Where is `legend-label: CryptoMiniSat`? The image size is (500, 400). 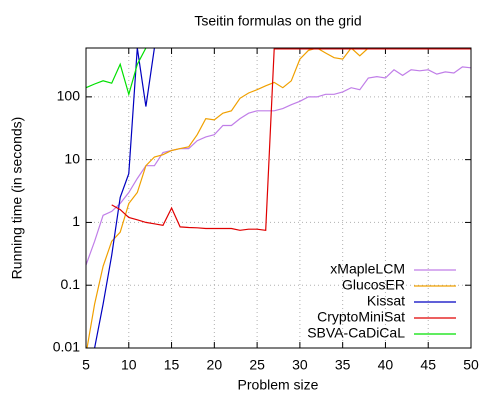 legend-label: CryptoMiniSat is located at coordinates (361, 317).